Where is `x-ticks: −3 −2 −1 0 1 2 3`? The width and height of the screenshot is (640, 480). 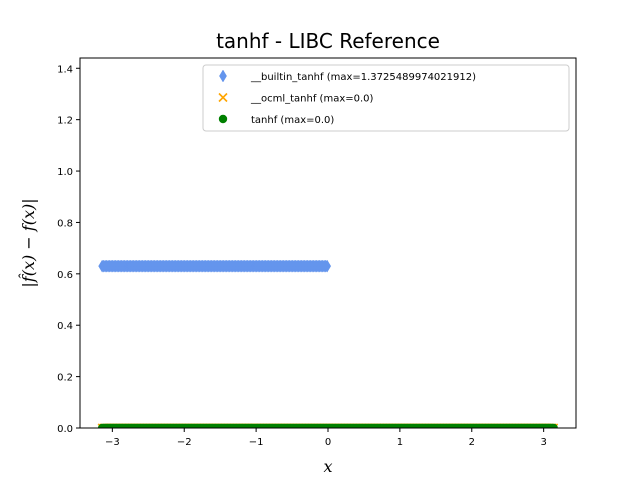
x-ticks: −3 −2 −1 0 1 2 3 is located at coordinates (326, 438).